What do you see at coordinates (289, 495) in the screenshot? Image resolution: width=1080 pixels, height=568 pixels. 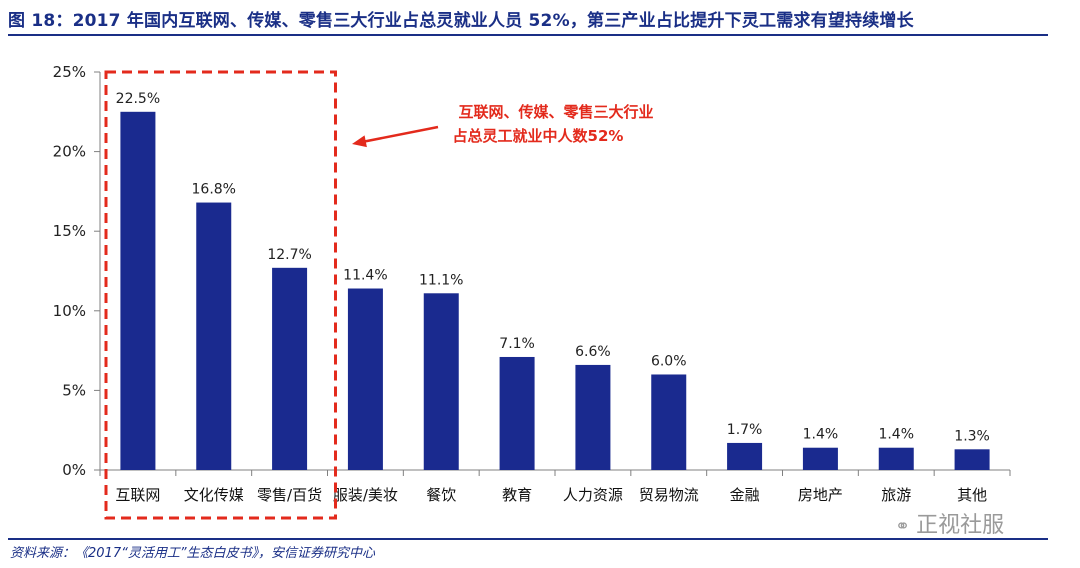 I see `category-label: 零售/百货` at bounding box center [289, 495].